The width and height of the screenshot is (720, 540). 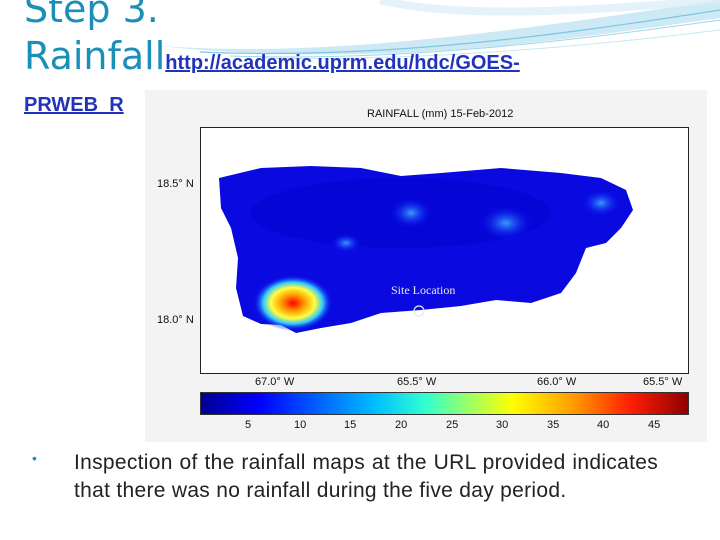 What do you see at coordinates (603, 425) in the screenshot?
I see `colorbar-tick: 40` at bounding box center [603, 425].